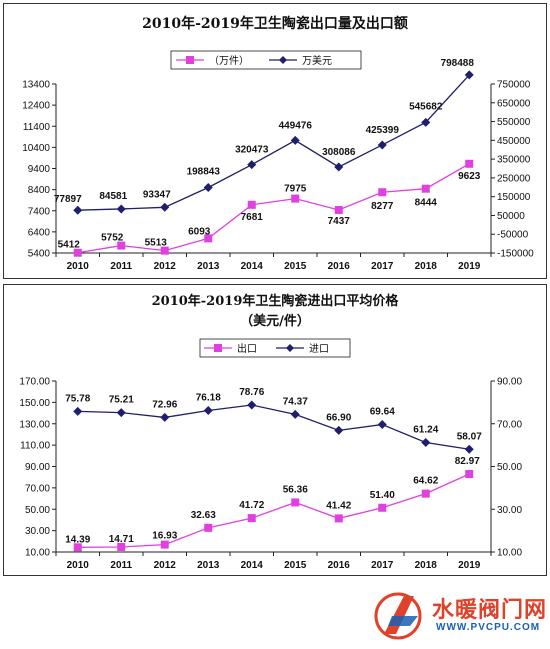  What do you see at coordinates (121, 400) in the screenshot?
I see `data-label: 75.21` at bounding box center [121, 400].